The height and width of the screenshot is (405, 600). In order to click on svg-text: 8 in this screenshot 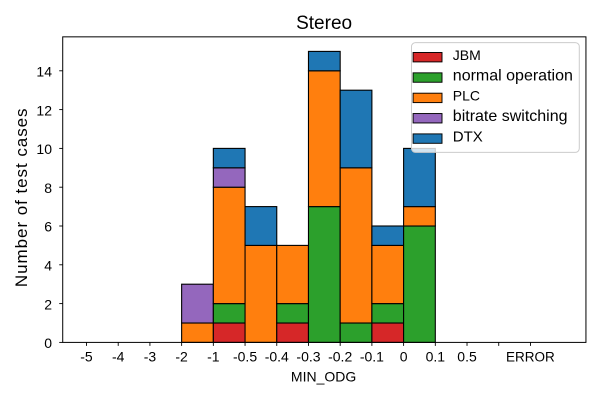, I will do `click(48, 188)`.